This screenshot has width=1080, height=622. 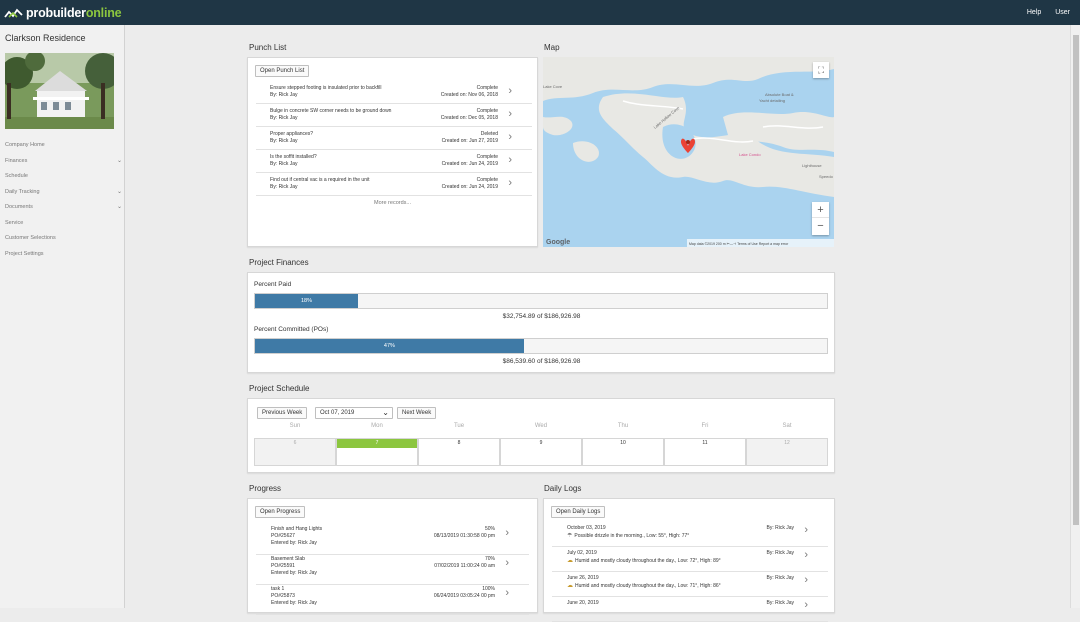 What do you see at coordinates (62, 193) in the screenshot?
I see `sidebar-item-daily-tracking: Daily Tracking ⌄` at bounding box center [62, 193].